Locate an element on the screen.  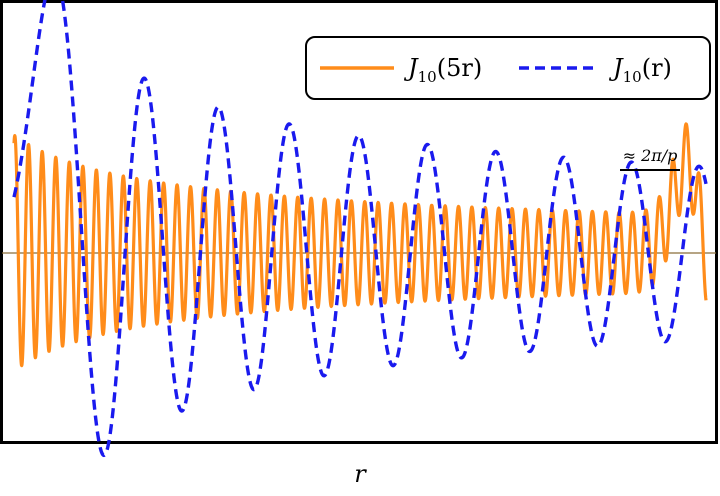
legend-box is located at coordinates (508, 68).